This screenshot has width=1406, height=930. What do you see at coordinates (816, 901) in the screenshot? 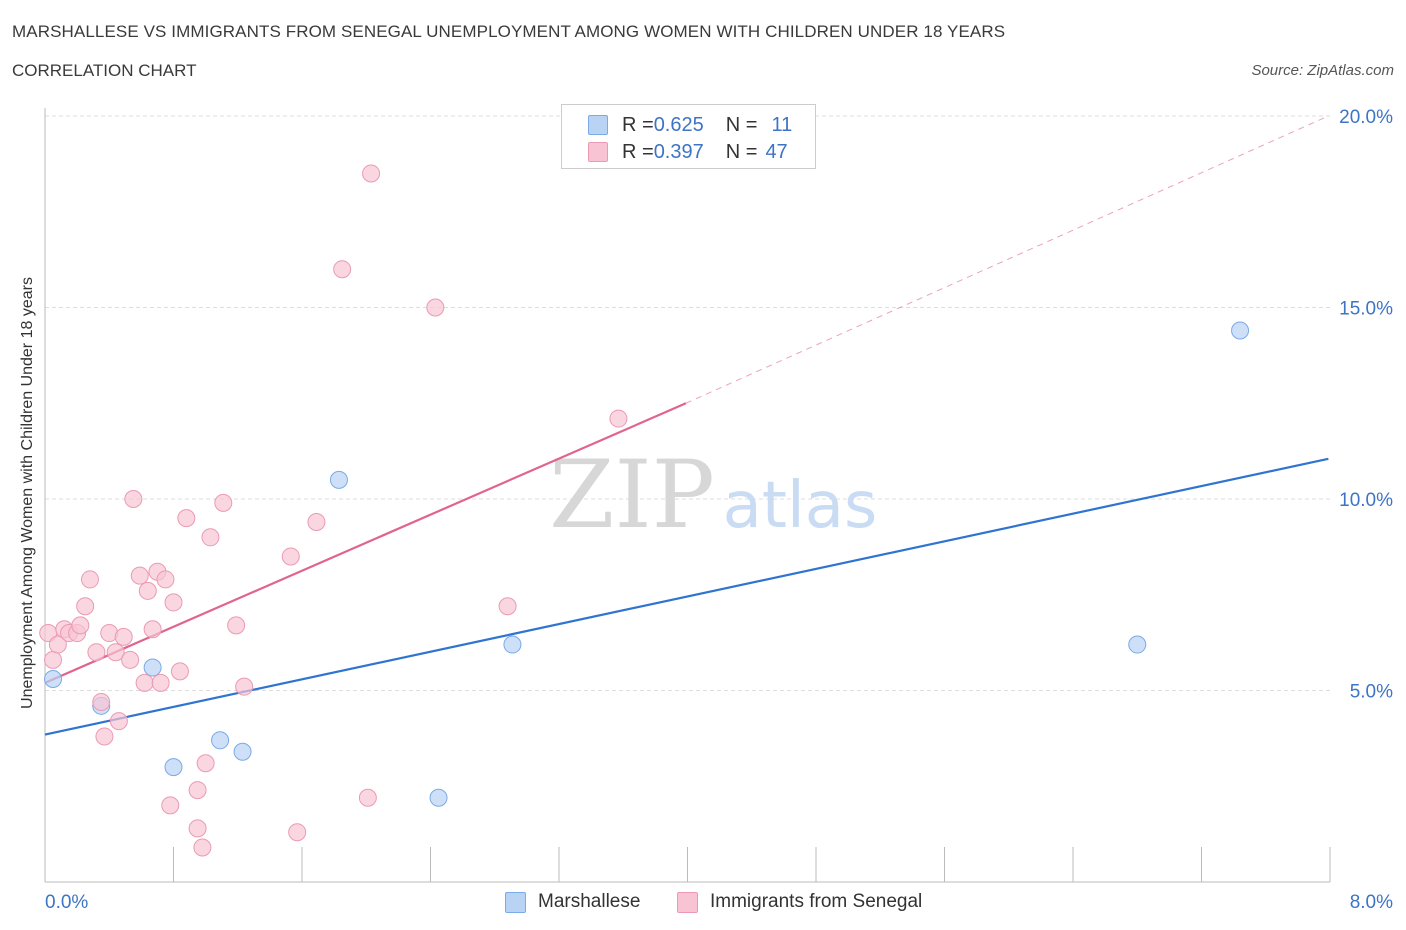
I see `bottom-legend-label: Immigrants from Senegal` at bounding box center [816, 901].